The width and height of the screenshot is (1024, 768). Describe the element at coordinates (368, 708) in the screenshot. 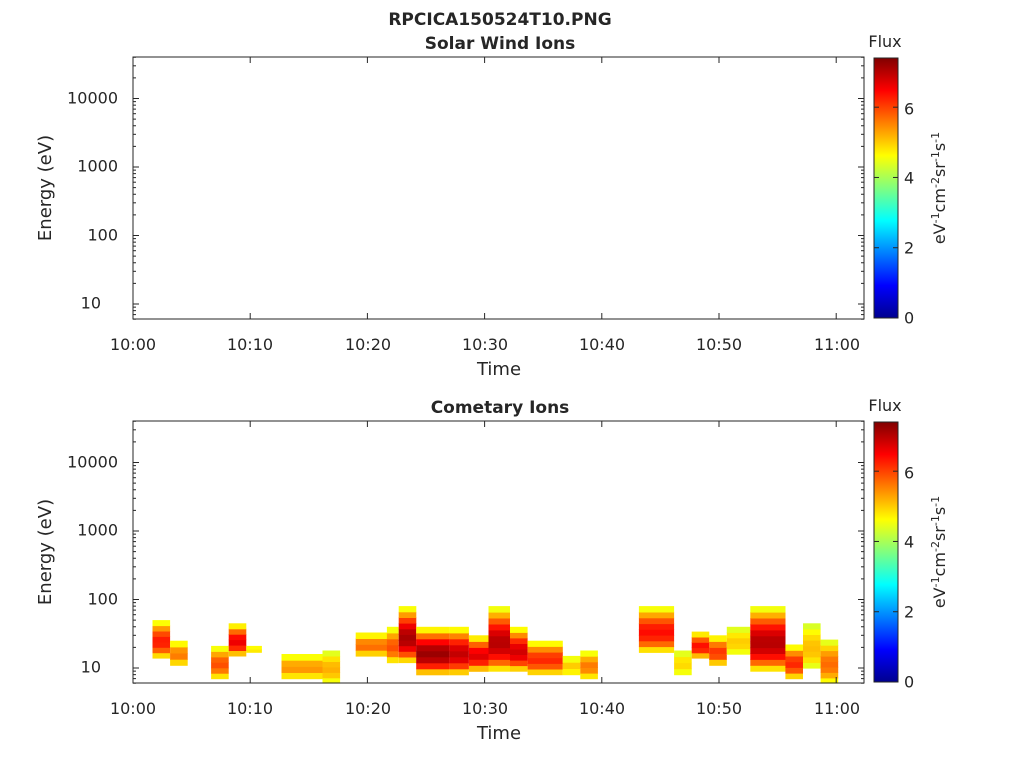

I see `x-tick-label-1020: 10:20` at that location.